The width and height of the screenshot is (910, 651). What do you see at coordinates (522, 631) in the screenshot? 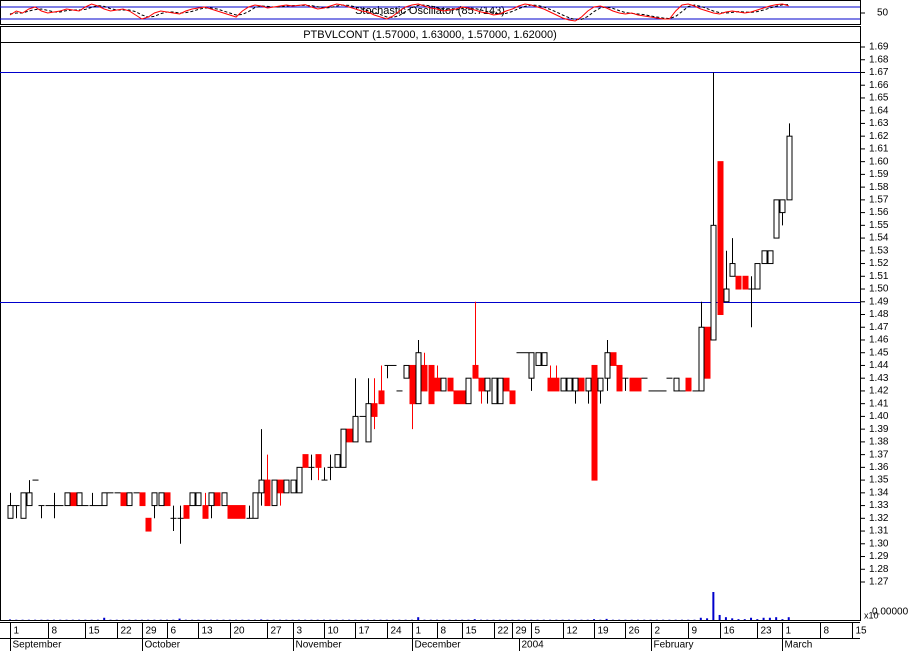
I see `x-tick-label: 29` at bounding box center [522, 631].